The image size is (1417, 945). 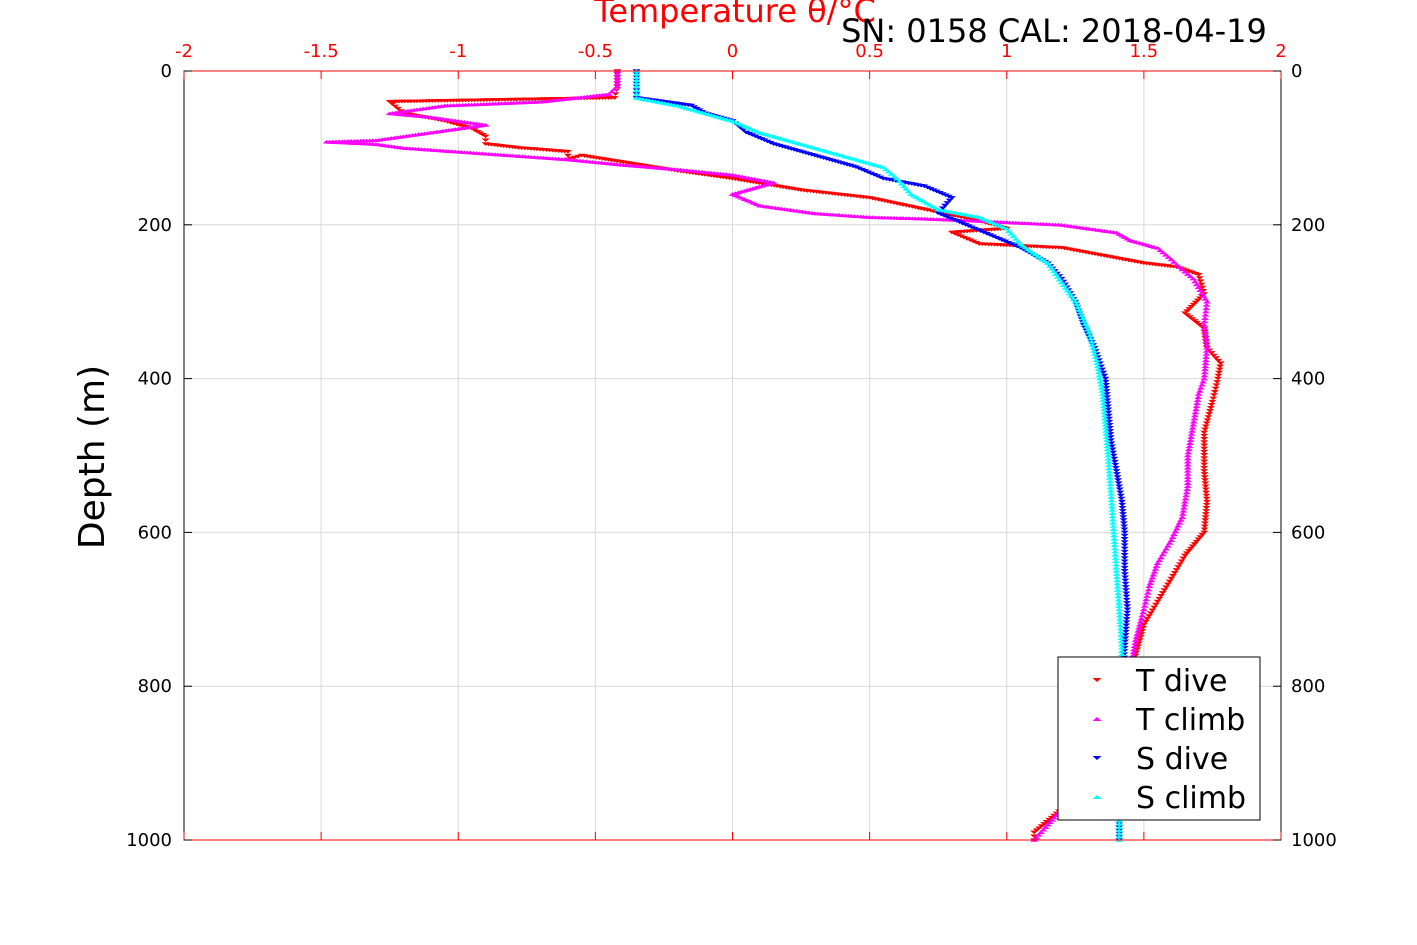 I want to click on x-tick-label: 0, so click(x=732, y=51).